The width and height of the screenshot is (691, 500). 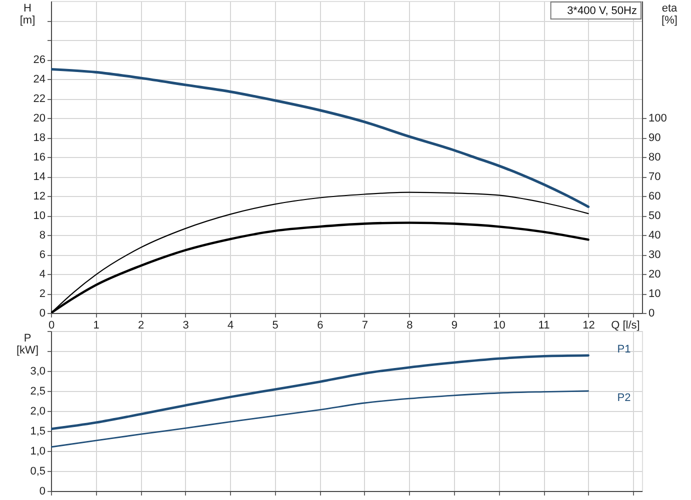 I want to click on text: P2, so click(x=624, y=398).